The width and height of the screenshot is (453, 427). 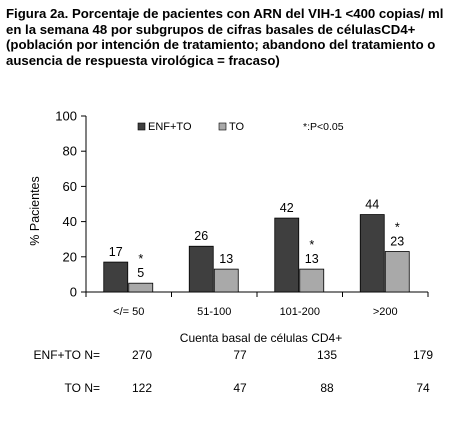 I want to click on data-label: 5, so click(x=140, y=273).